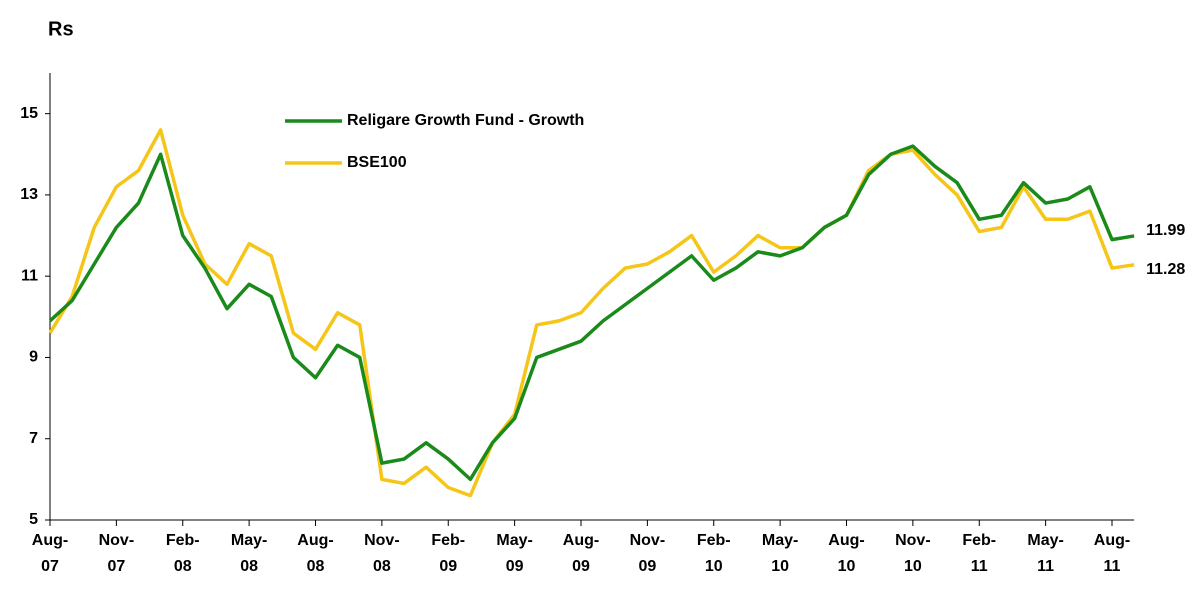 Image resolution: width=1204 pixels, height=591 pixels. What do you see at coordinates (33, 357) in the screenshot?
I see `y-tick-label: 9` at bounding box center [33, 357].